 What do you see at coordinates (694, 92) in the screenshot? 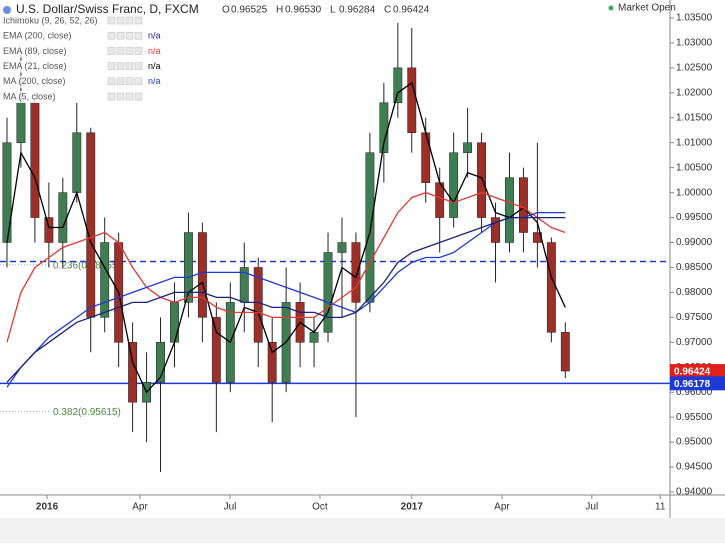
I see `y-tick-label: 1.02000` at bounding box center [694, 92].